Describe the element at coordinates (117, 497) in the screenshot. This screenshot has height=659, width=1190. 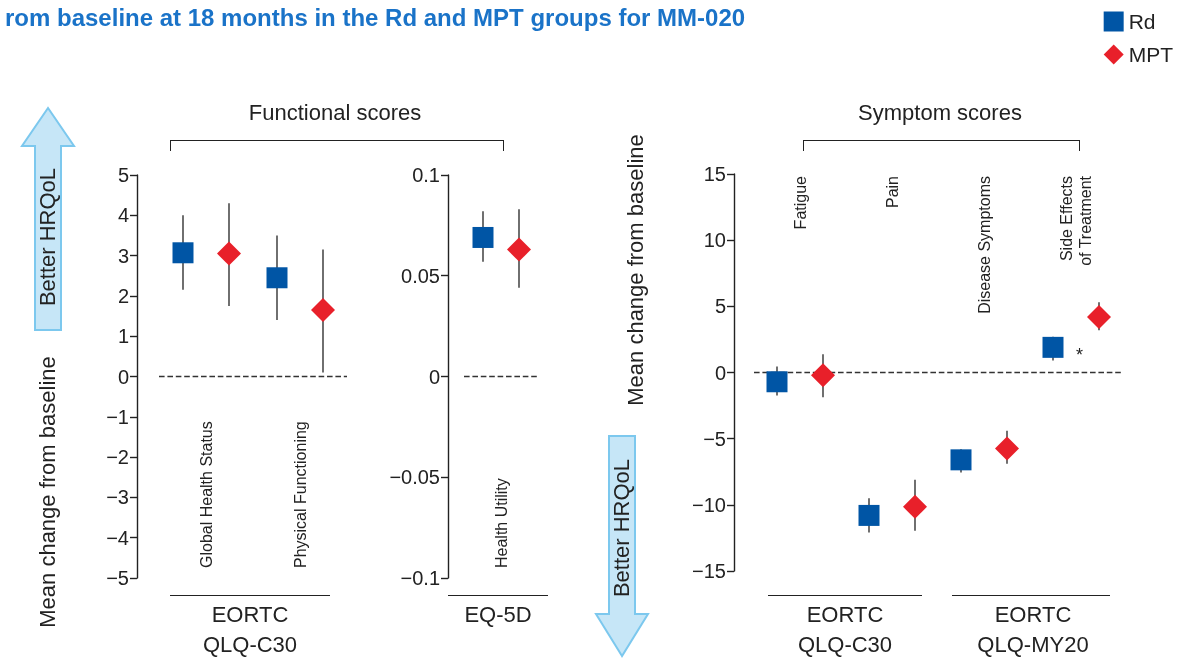
I see `y-tick-label: −3` at that location.